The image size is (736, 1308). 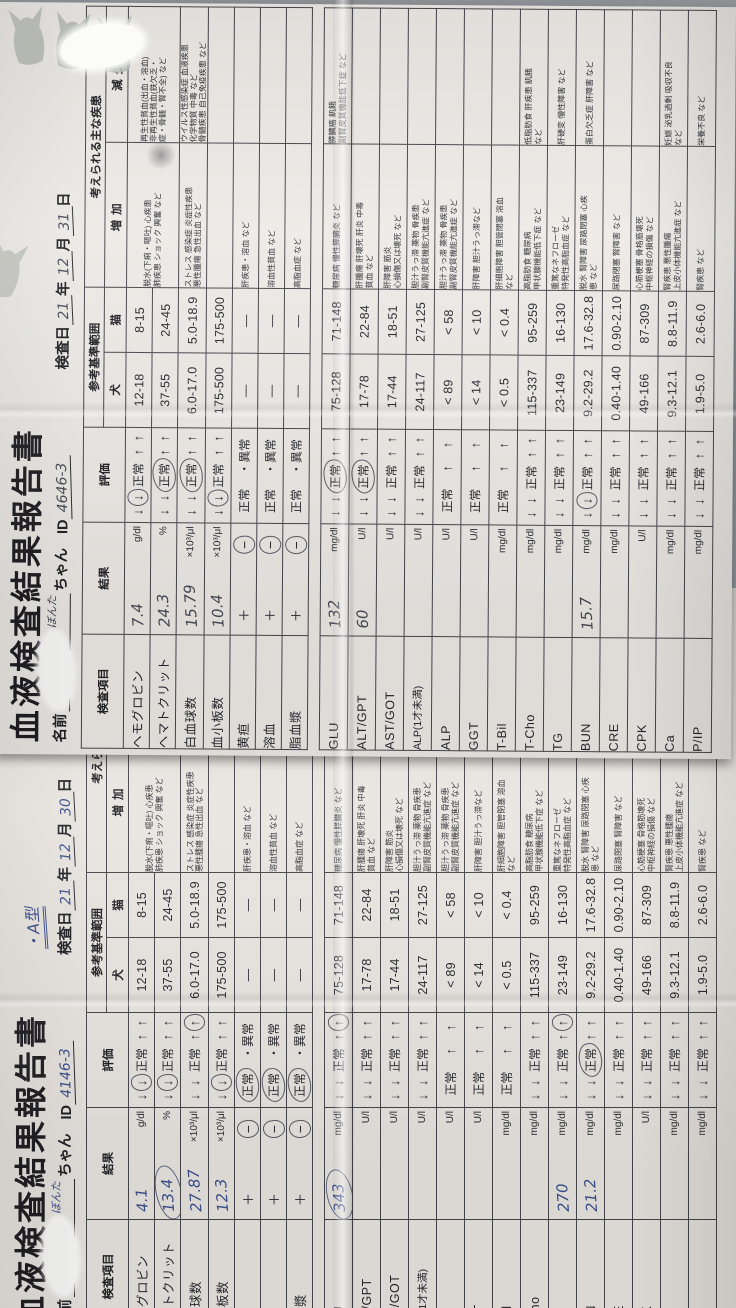 I want to click on exam-date-label: 検査日, so click(x=63, y=347).